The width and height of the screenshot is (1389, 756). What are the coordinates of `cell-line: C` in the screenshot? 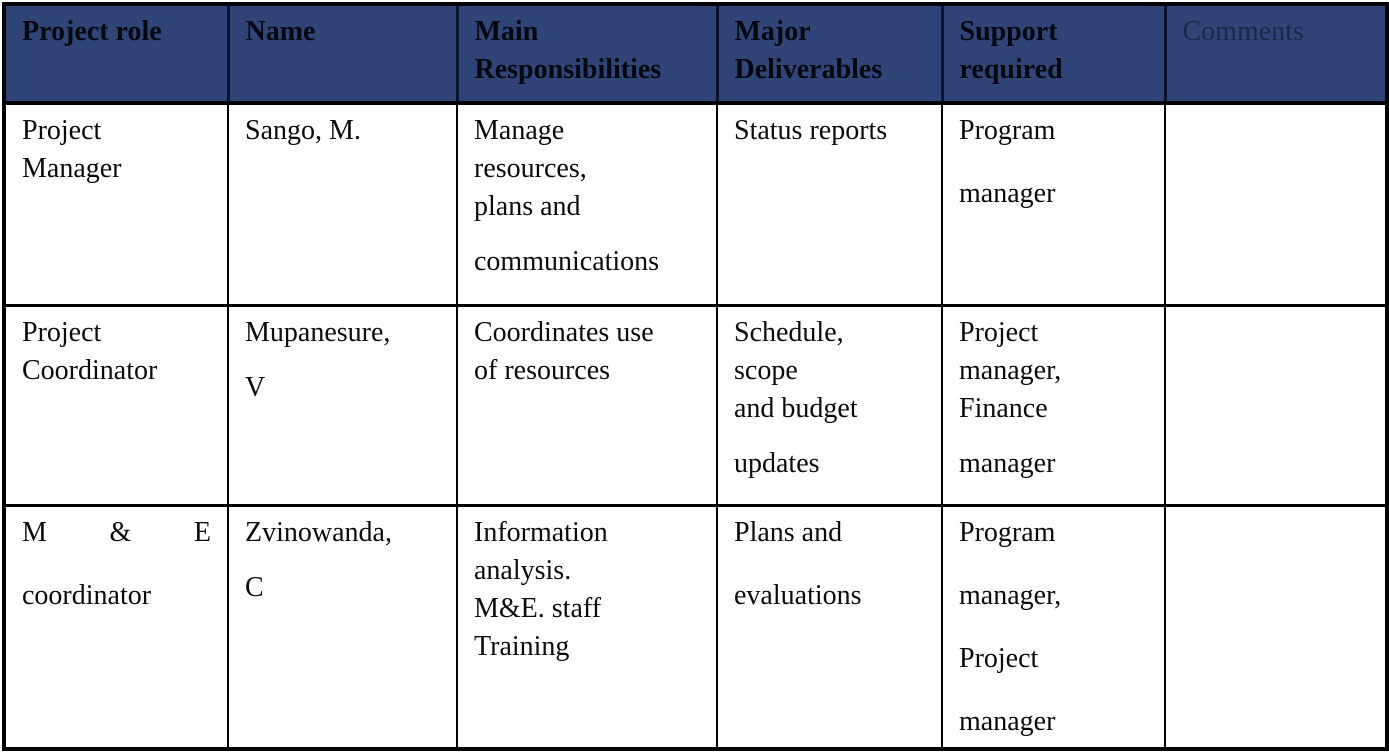 It's located at (254, 587).